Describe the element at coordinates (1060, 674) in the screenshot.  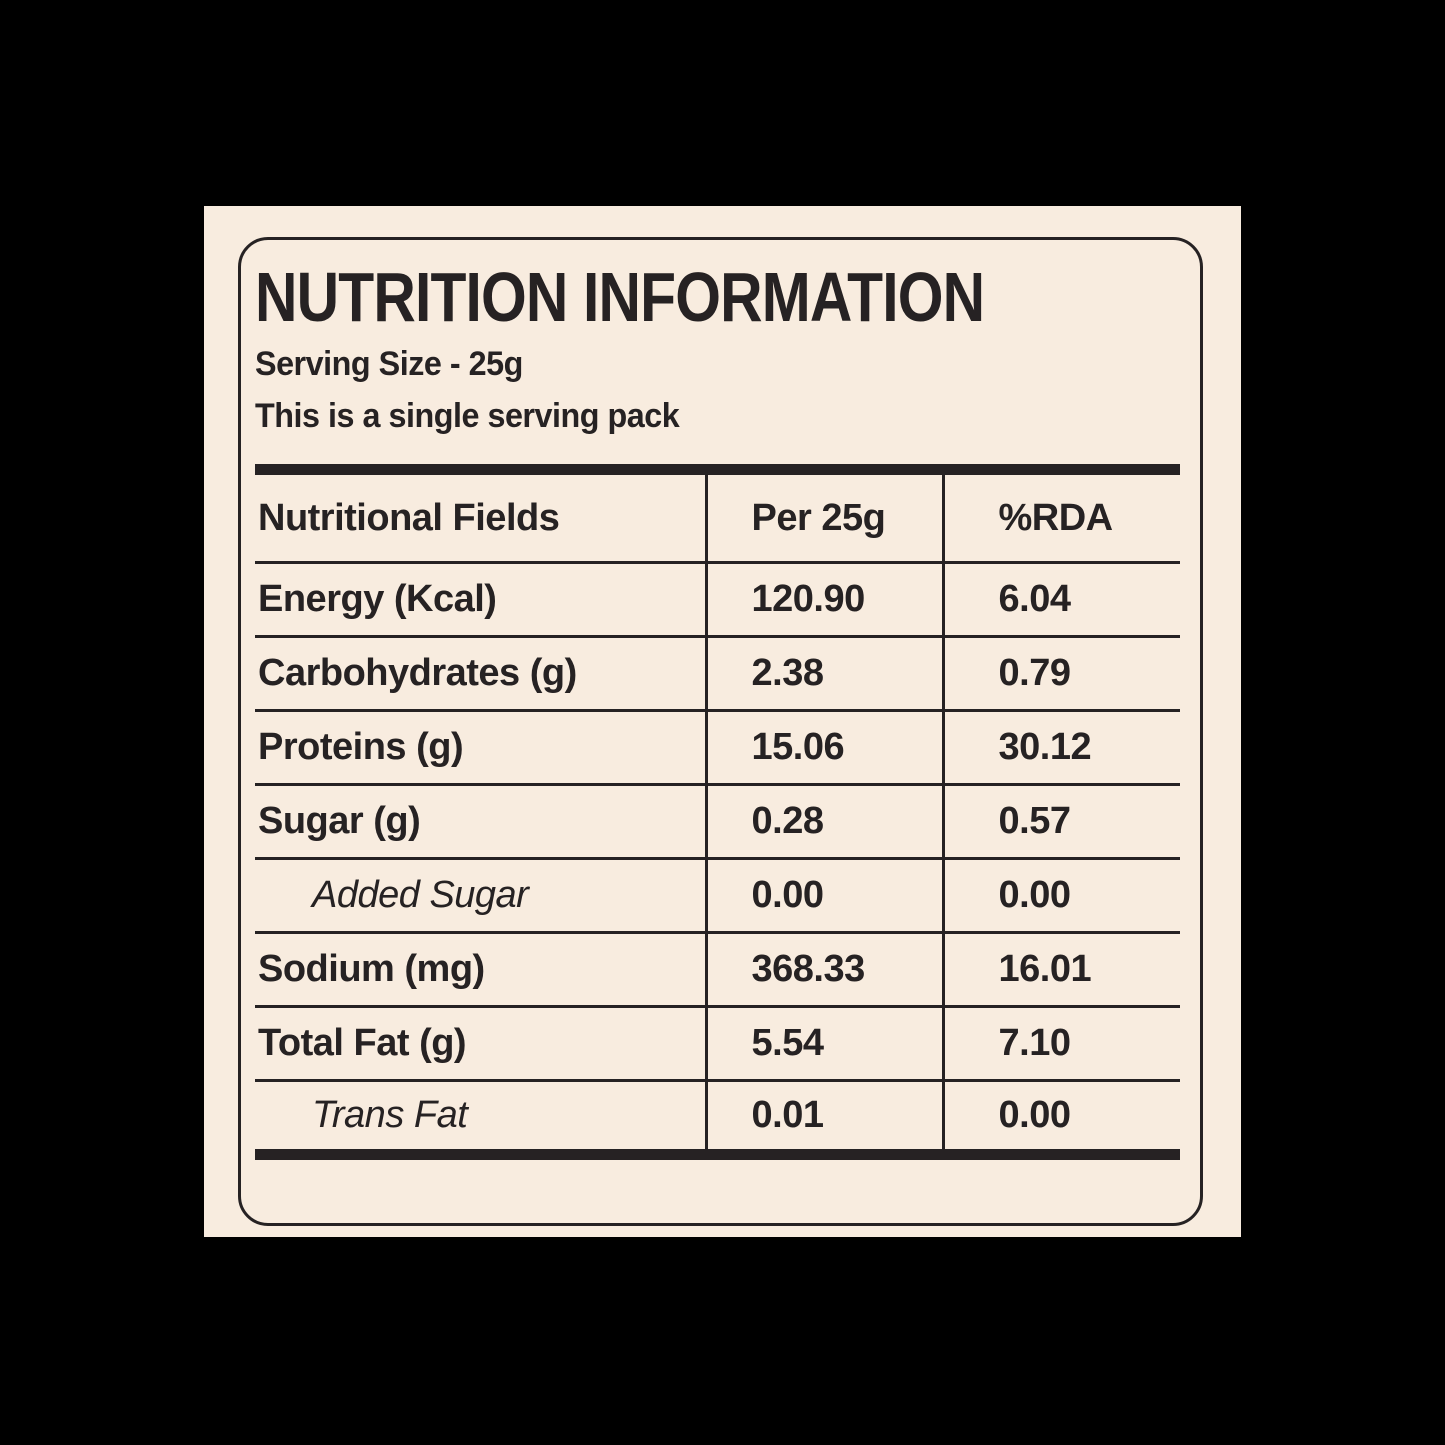
I see `row-rda: 0.79` at that location.